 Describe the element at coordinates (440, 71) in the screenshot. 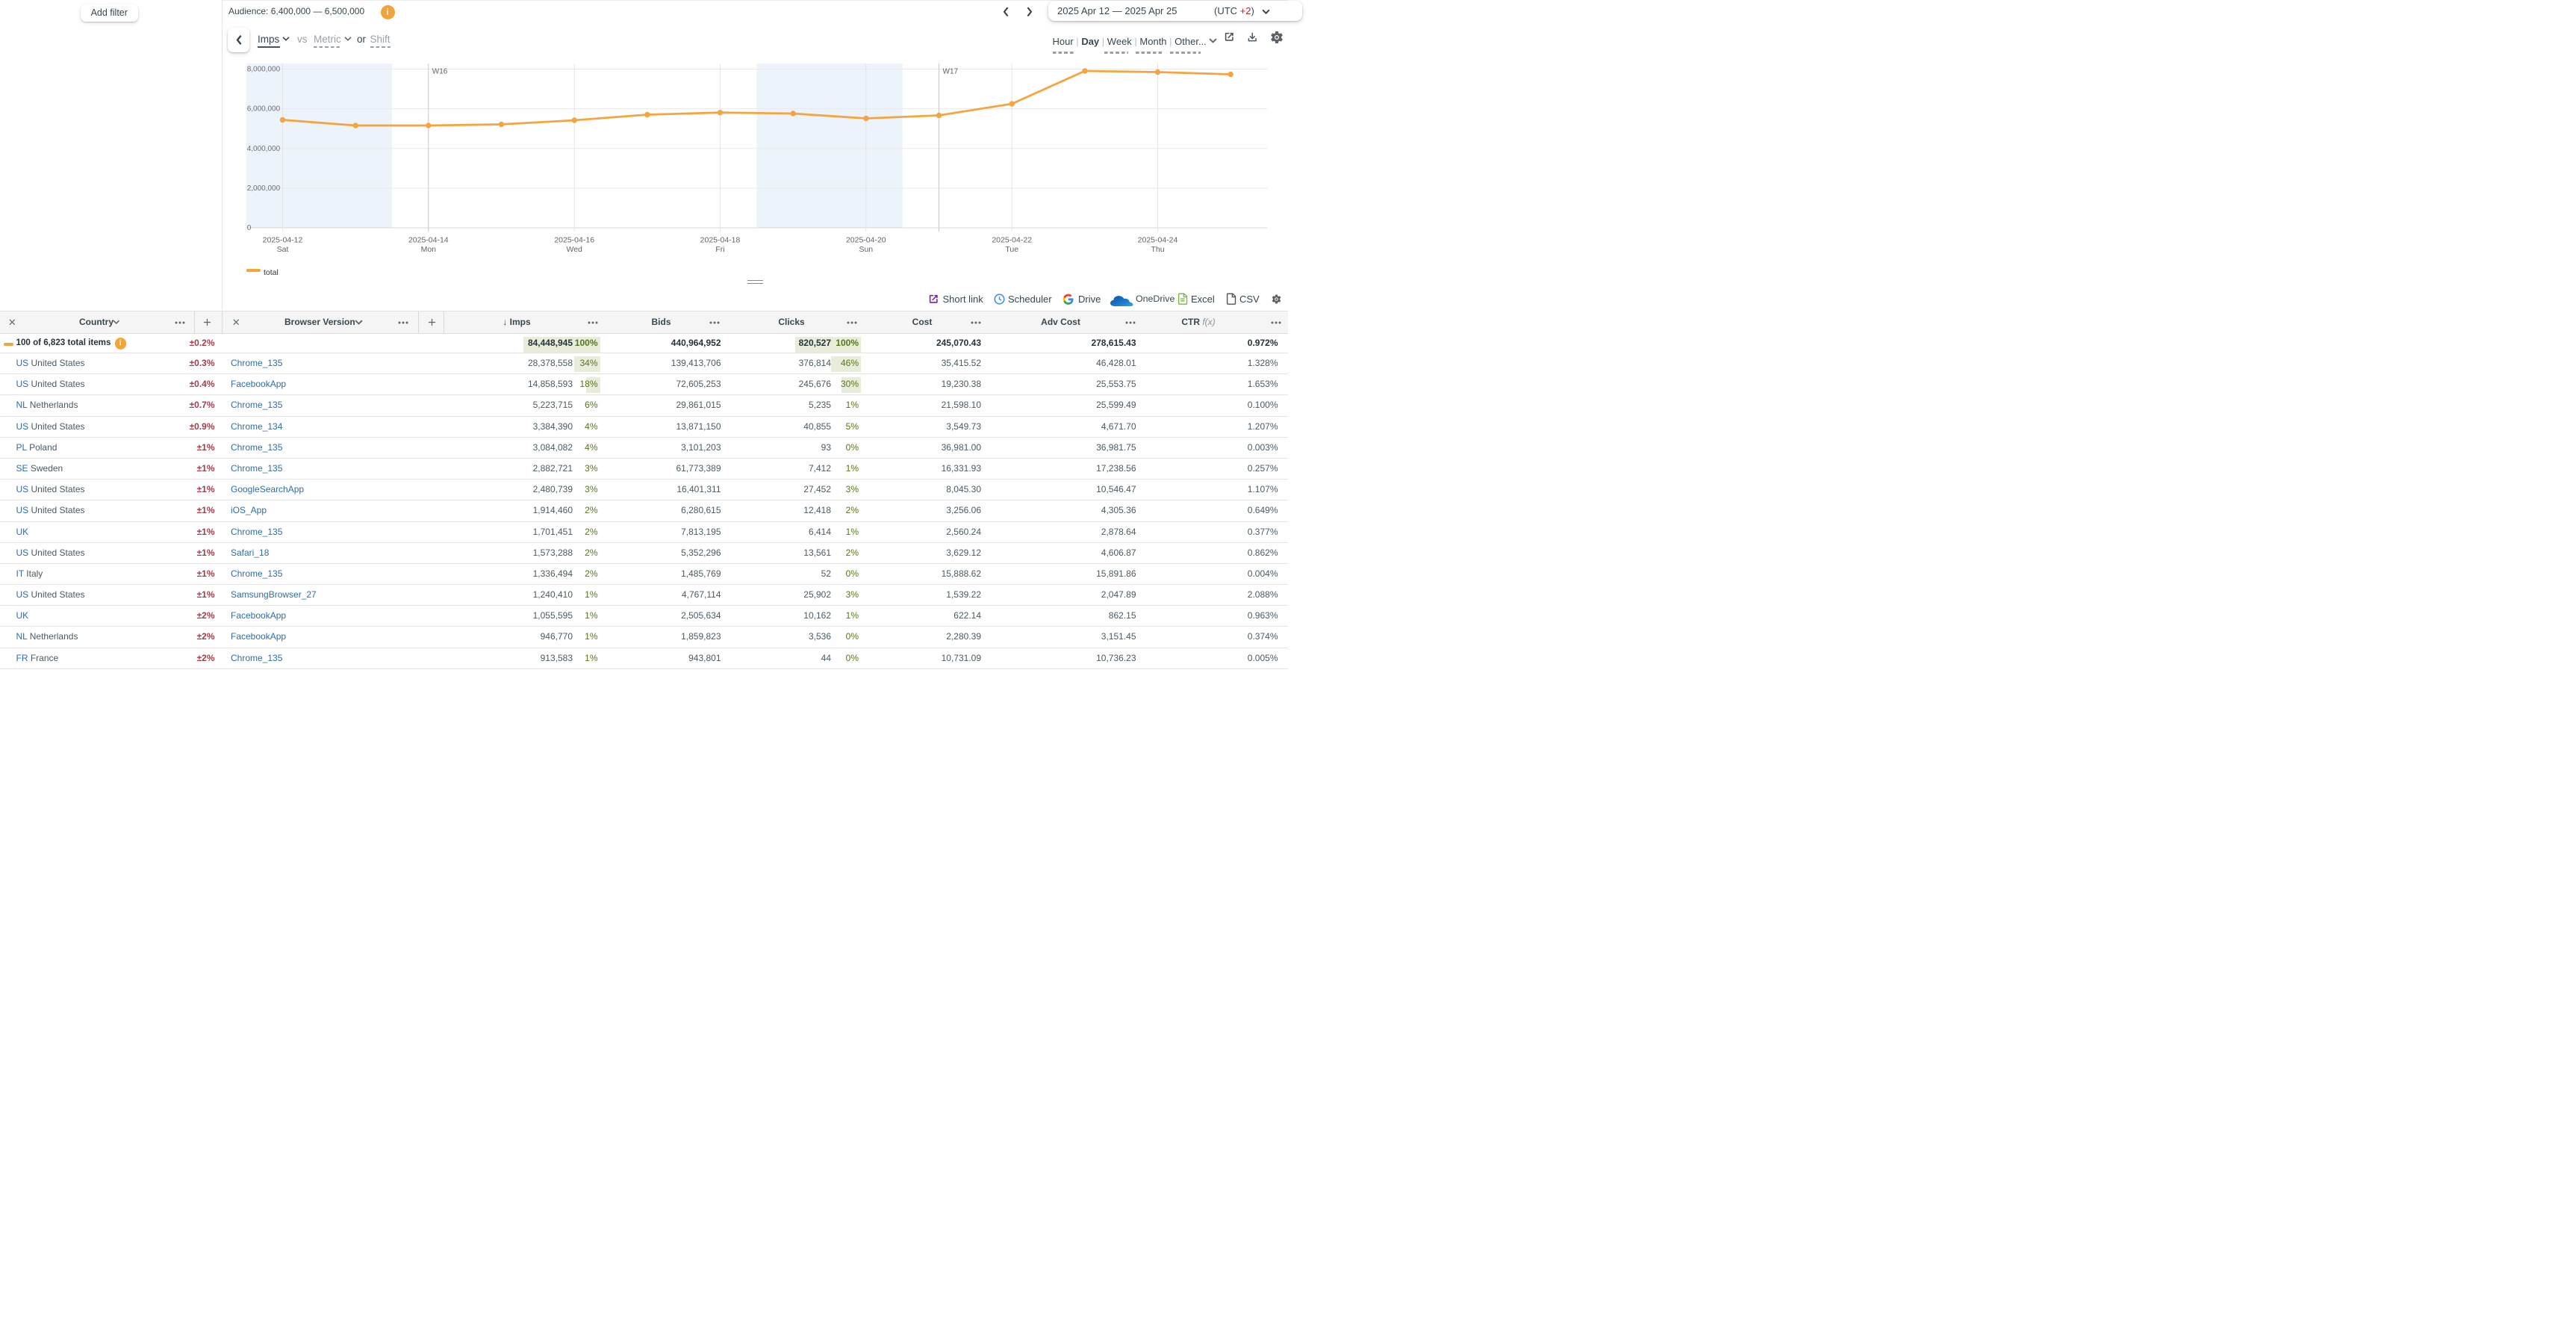

I see `svg-text: W16` at that location.